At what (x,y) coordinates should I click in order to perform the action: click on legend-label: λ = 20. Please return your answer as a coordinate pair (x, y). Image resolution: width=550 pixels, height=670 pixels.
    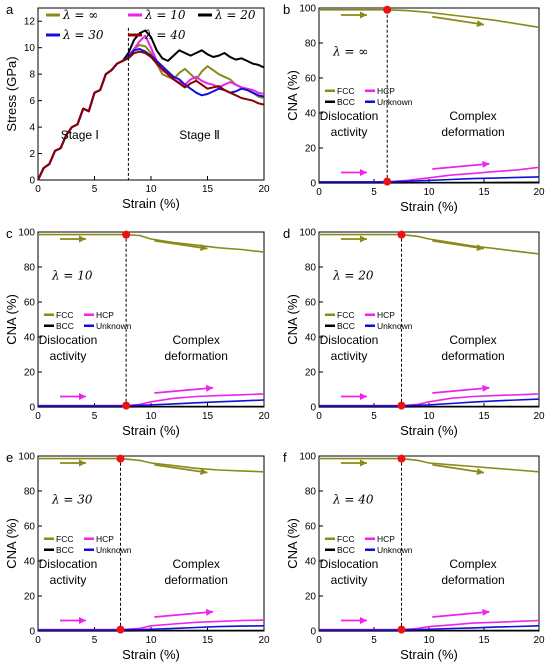
    Looking at the image, I should click on (235, 15).